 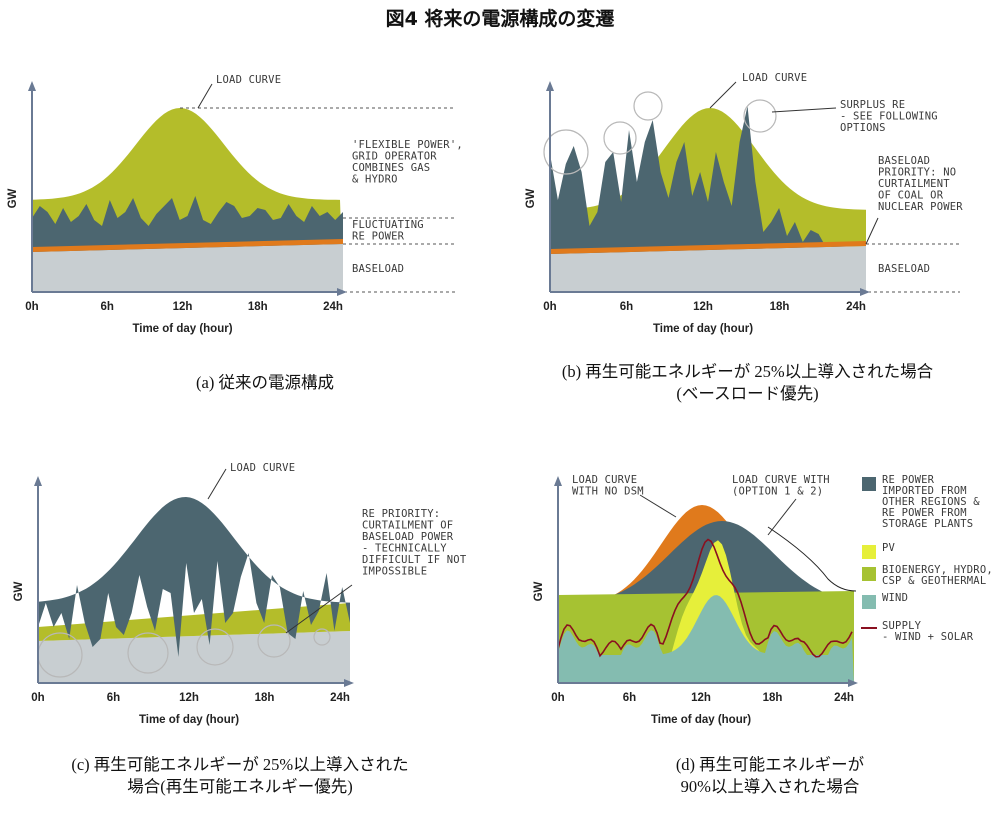 I want to click on x-tick-label-d: 6h, so click(x=629, y=698).